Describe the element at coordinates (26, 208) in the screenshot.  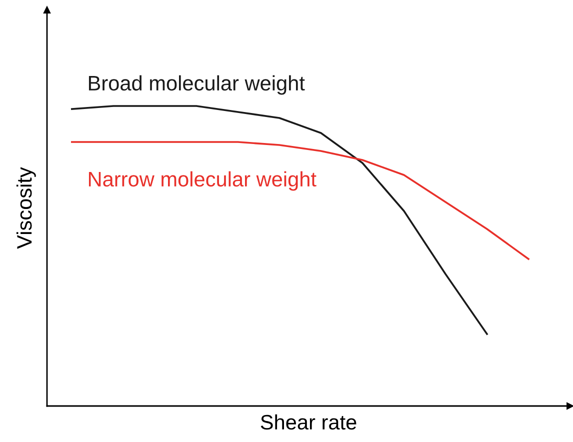
I see `y-axis-title: Viscosity` at that location.